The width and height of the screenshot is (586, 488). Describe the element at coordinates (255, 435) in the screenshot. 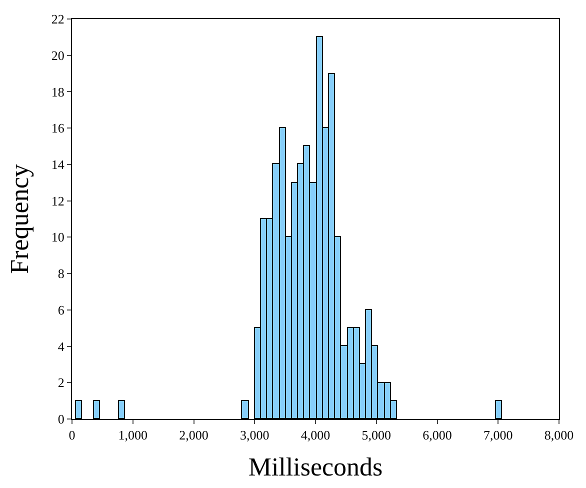

I see `x-tick-label: 3,000` at that location.